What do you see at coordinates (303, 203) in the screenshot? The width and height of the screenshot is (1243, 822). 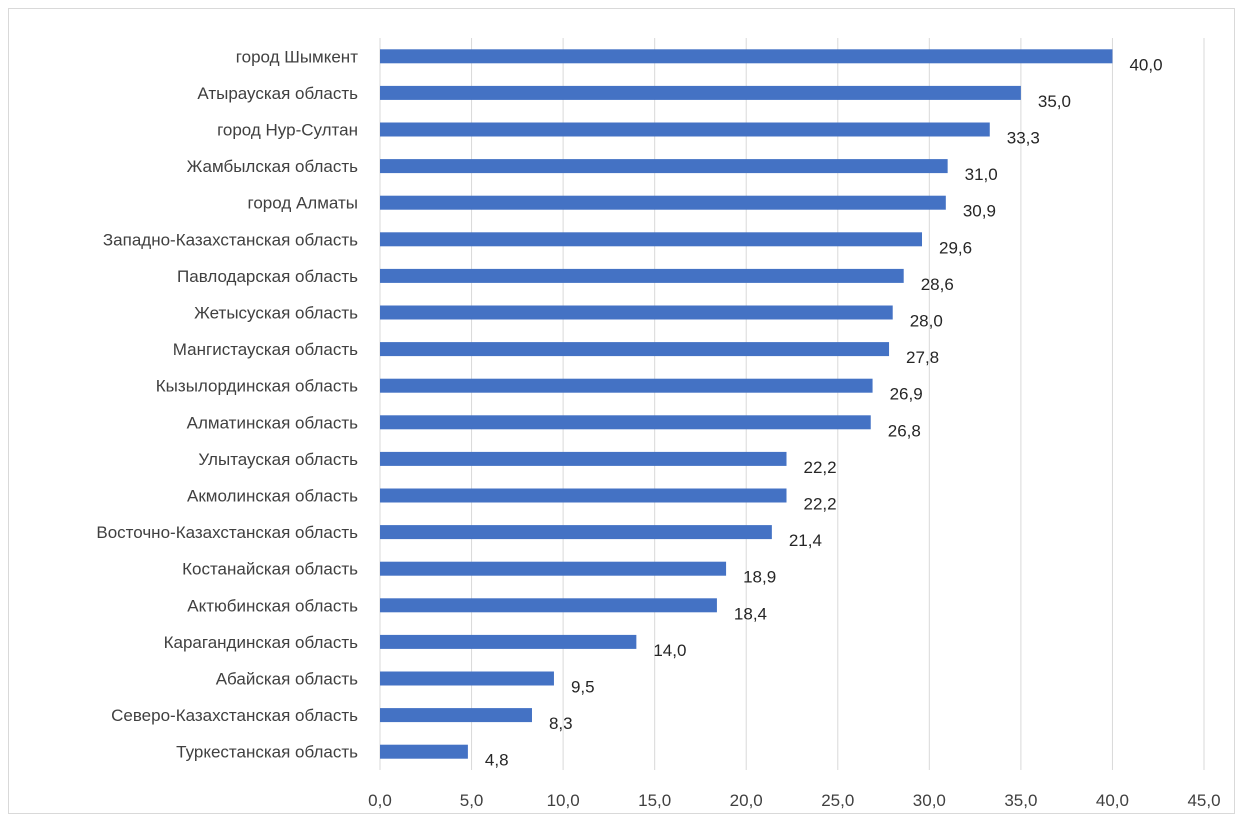 I see `category-label: город Алматы` at bounding box center [303, 203].